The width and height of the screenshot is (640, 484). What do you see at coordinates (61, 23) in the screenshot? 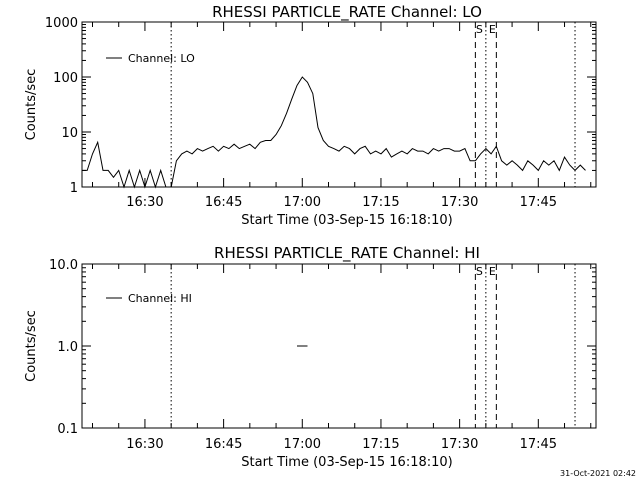
I see `y-tick-label: 1000` at bounding box center [61, 23].